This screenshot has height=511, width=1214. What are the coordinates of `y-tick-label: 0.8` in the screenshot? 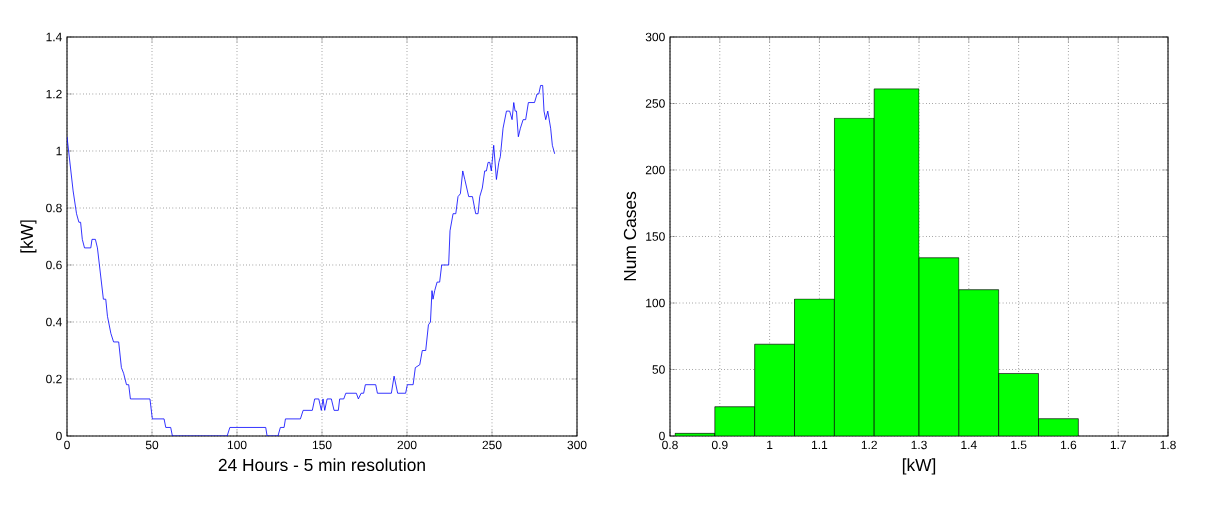 It's located at (54, 208).